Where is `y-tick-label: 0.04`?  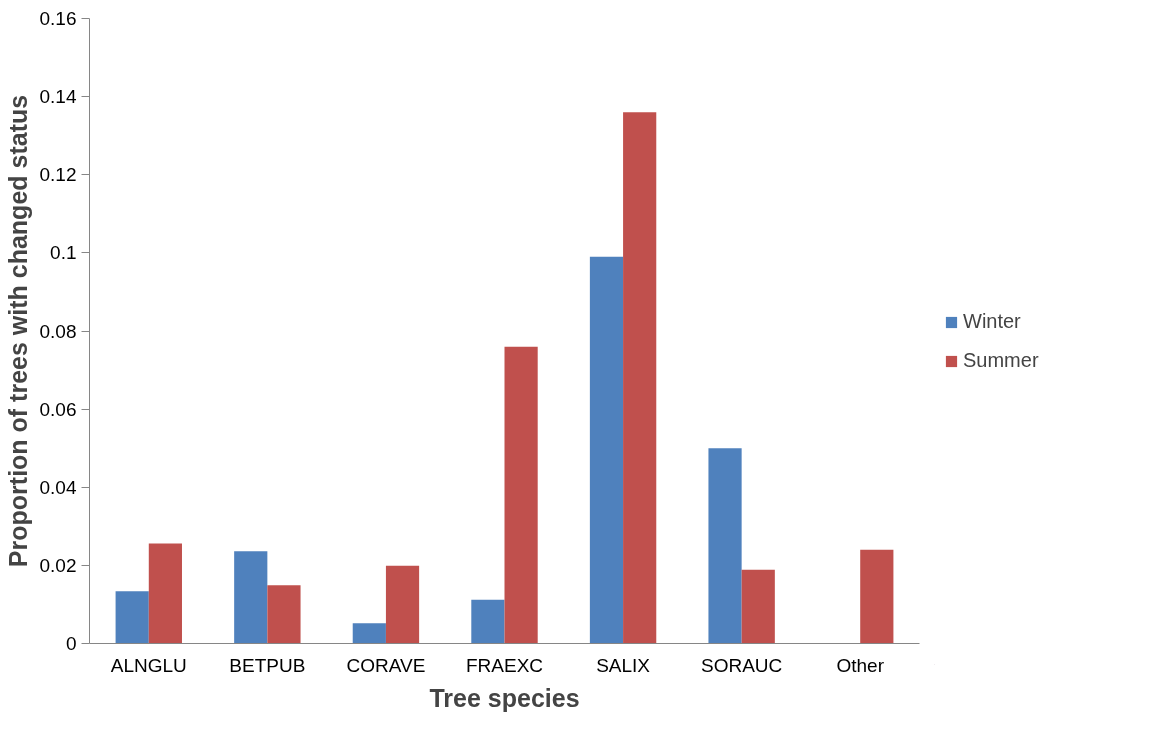
y-tick-label: 0.04 is located at coordinates (58, 487).